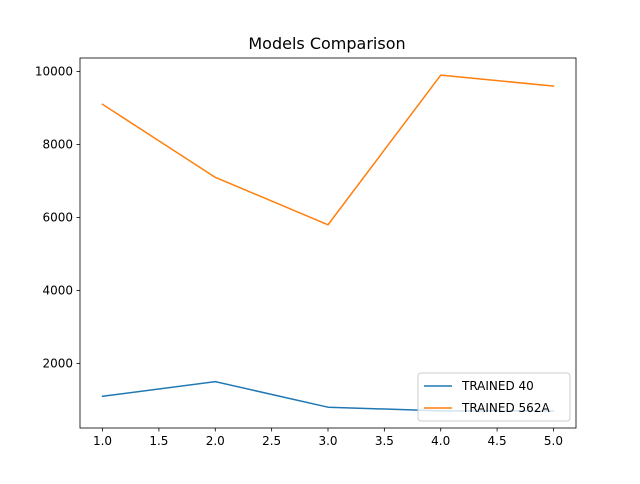  What do you see at coordinates (54, 72) in the screenshot?
I see `y-tick-label: 10000` at bounding box center [54, 72].